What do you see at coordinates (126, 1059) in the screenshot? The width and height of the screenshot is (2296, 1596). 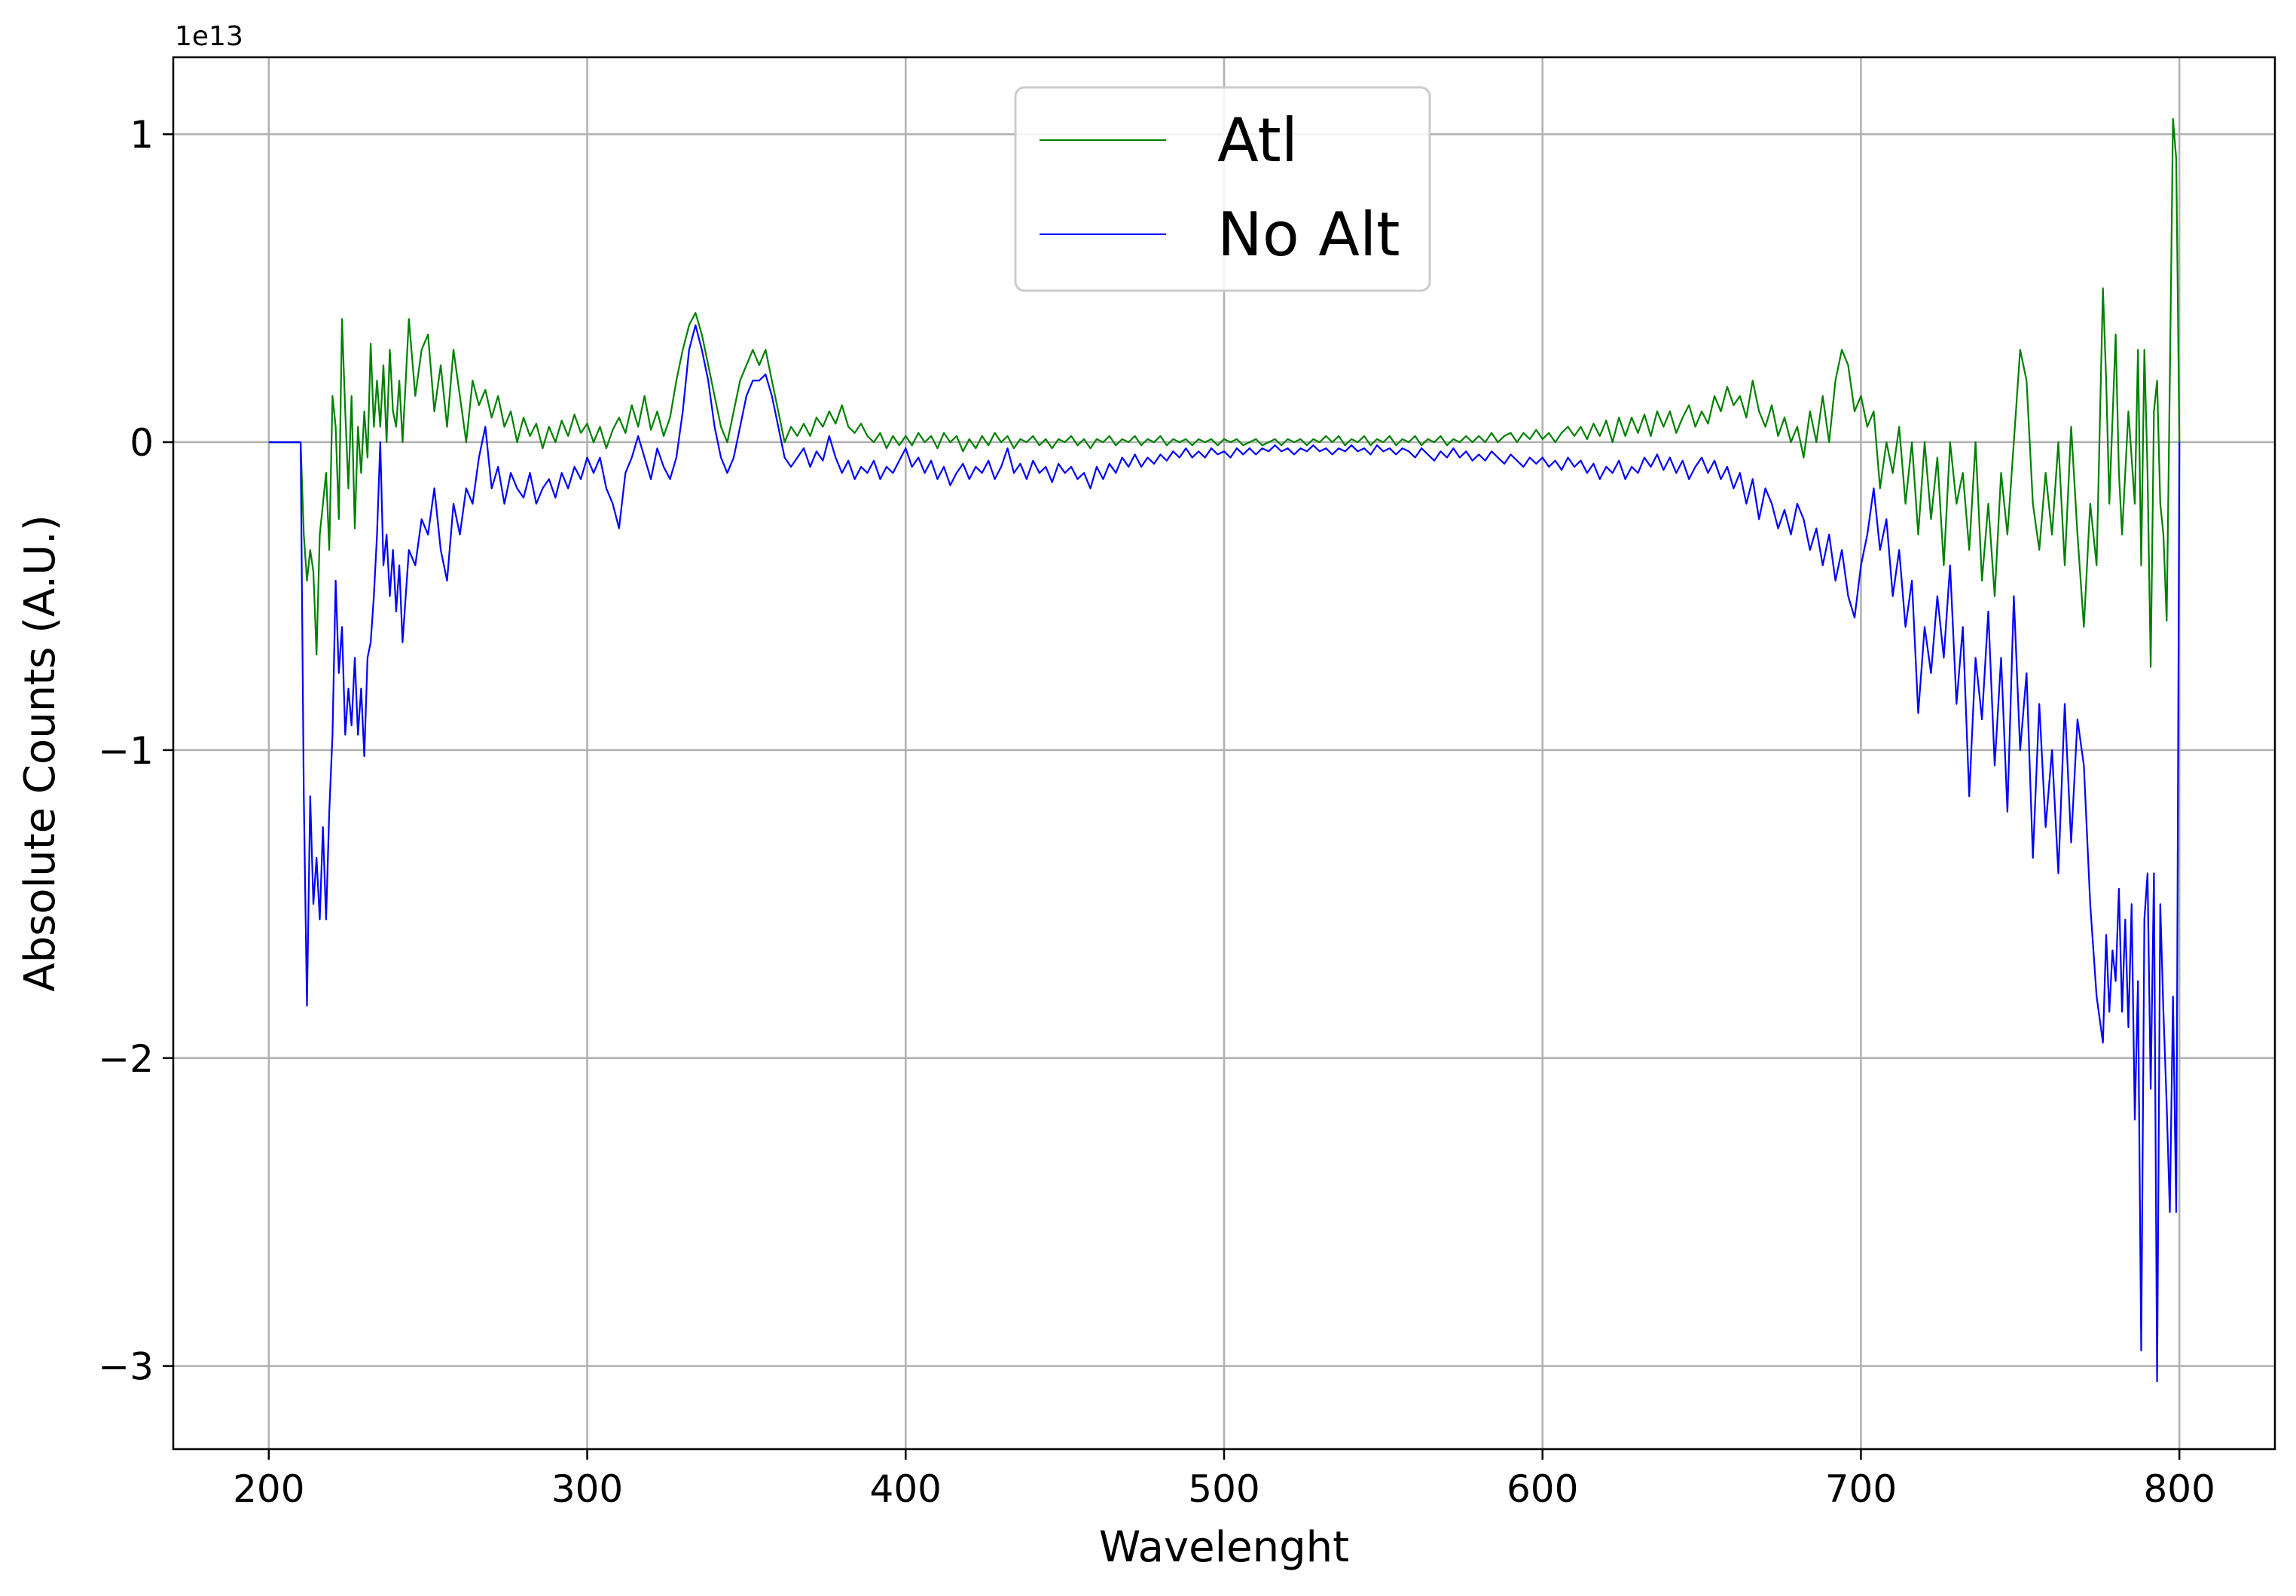 I see `y-tick-label: −2` at bounding box center [126, 1059].